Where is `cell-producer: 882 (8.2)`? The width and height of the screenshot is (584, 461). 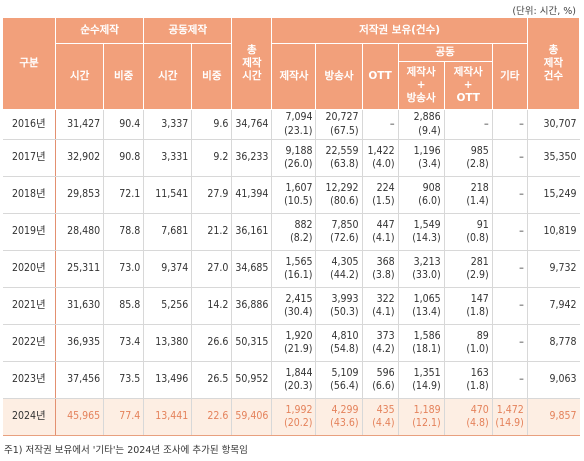
cell-producer: 882 (8.2) is located at coordinates (294, 232).